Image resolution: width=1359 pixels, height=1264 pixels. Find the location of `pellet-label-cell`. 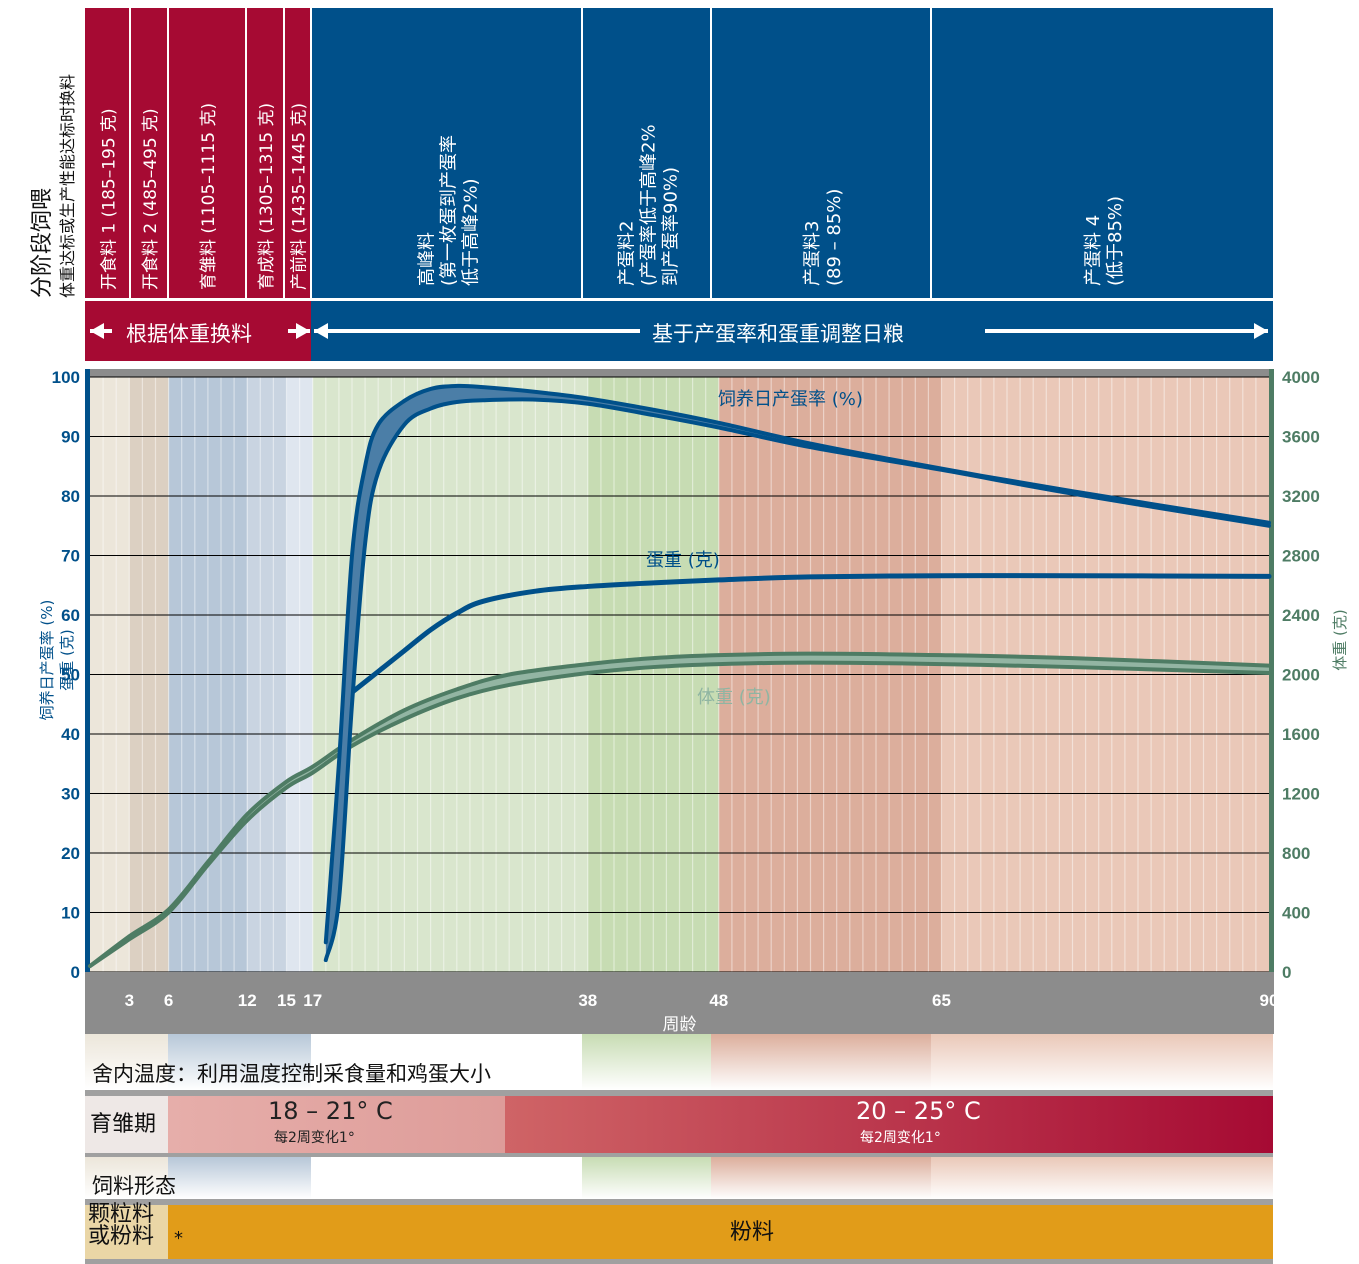

pellet-label-cell is located at coordinates (126, 1232).